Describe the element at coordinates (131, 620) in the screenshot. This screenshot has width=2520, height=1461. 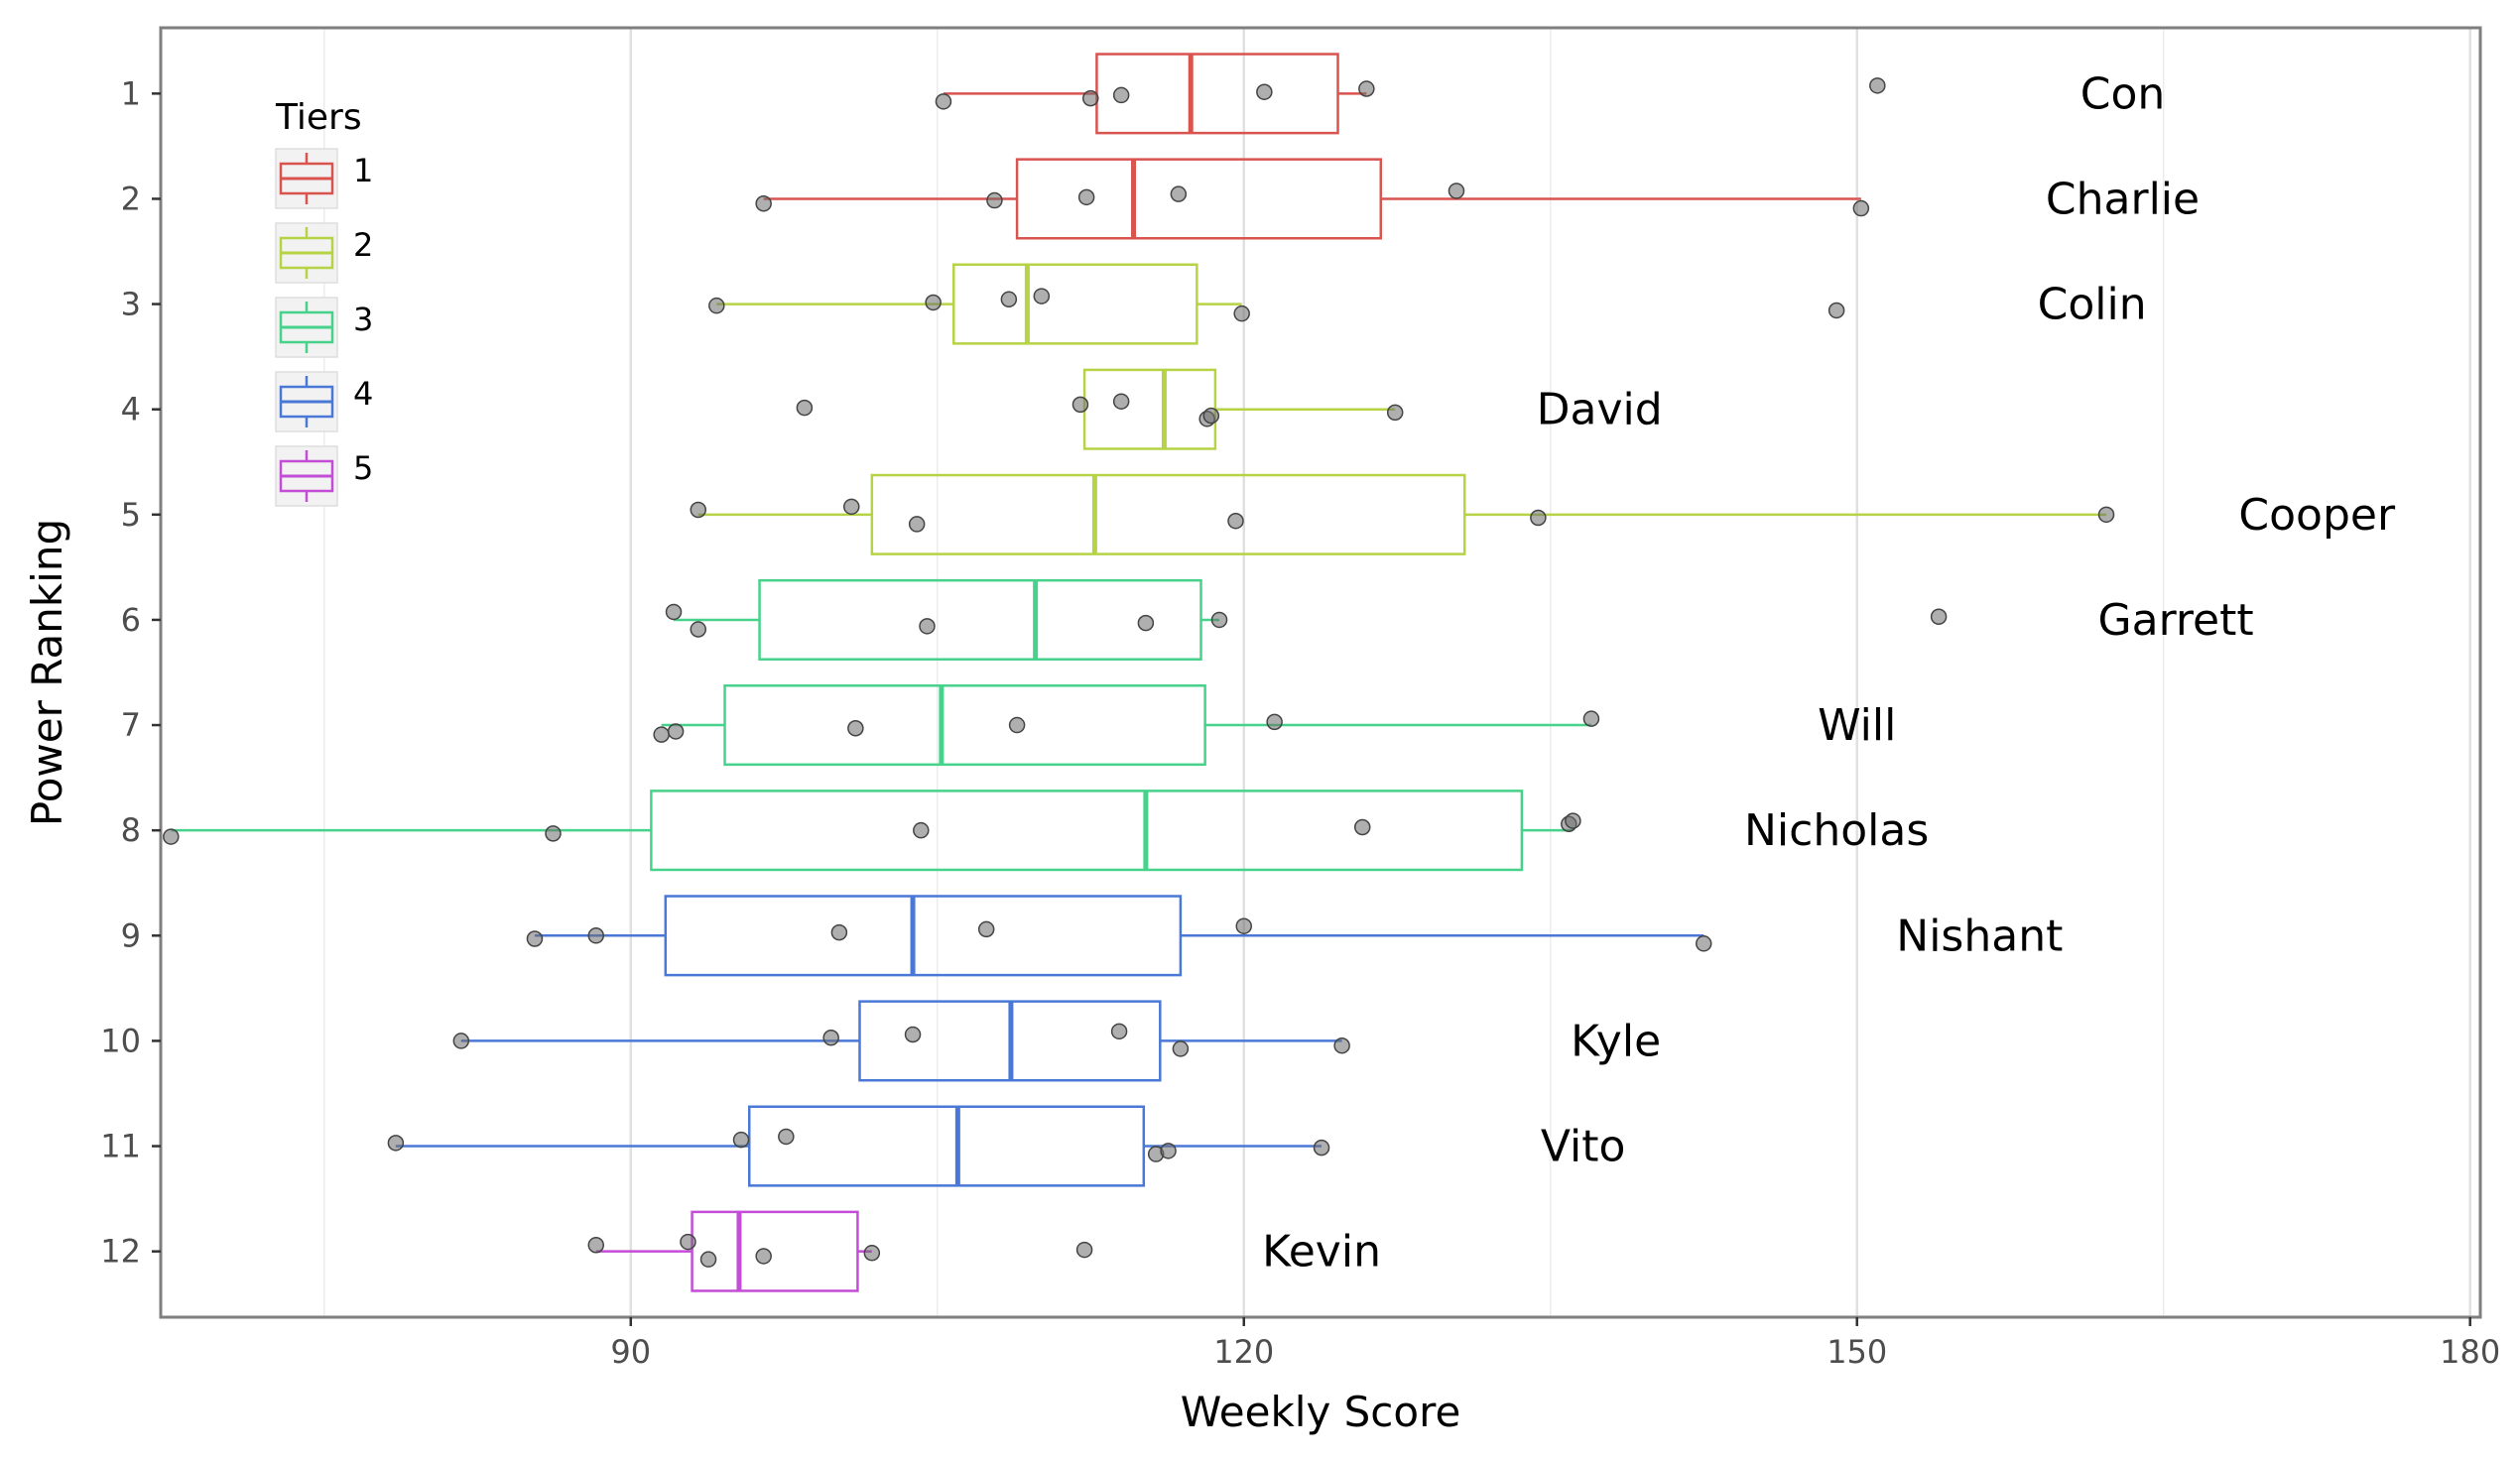
I see `y-tick-label: 6` at that location.